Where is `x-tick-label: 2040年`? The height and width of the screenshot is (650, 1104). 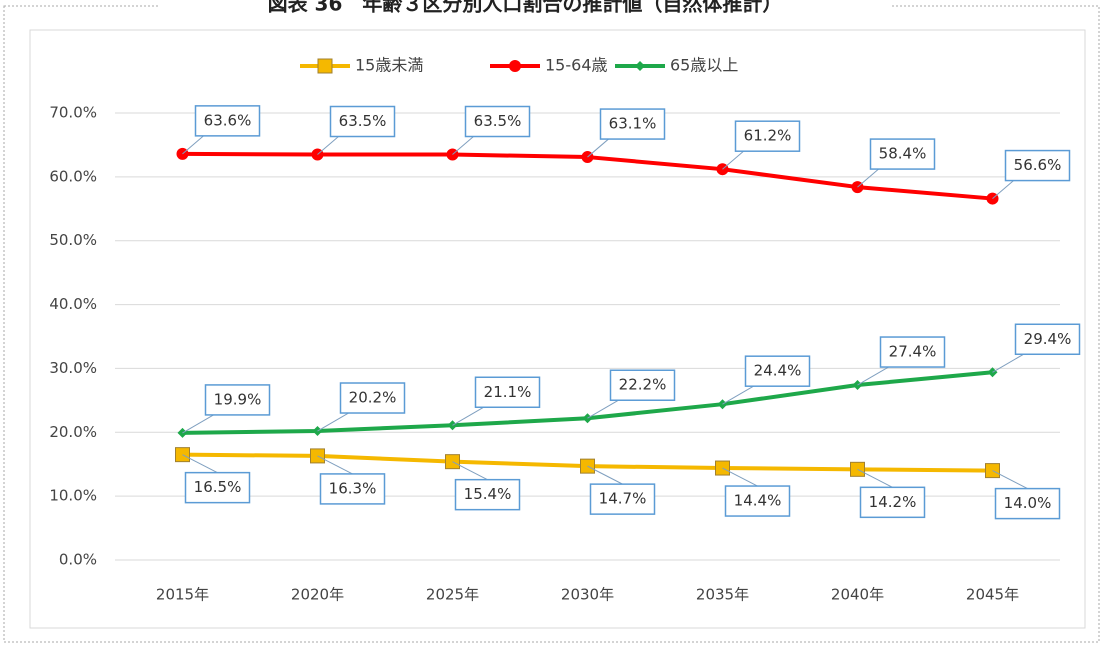 x-tick-label: 2040年 is located at coordinates (857, 595).